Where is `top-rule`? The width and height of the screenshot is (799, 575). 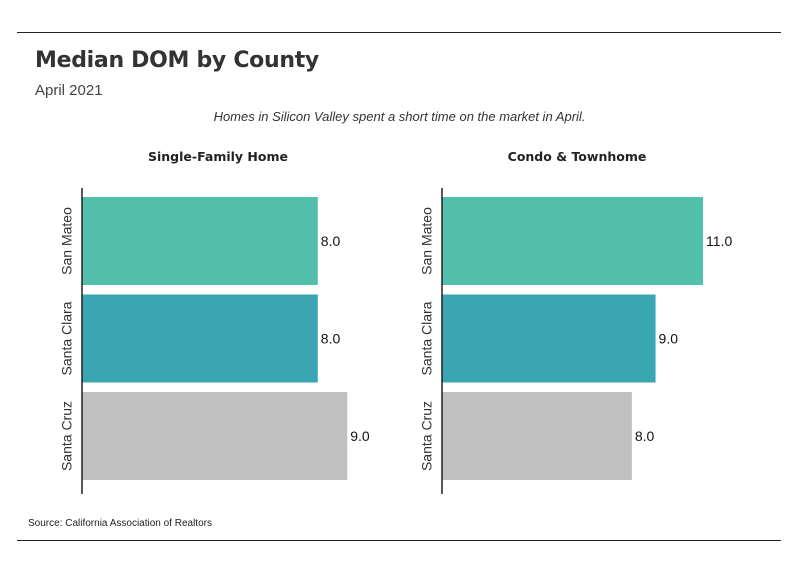 top-rule is located at coordinates (399, 32).